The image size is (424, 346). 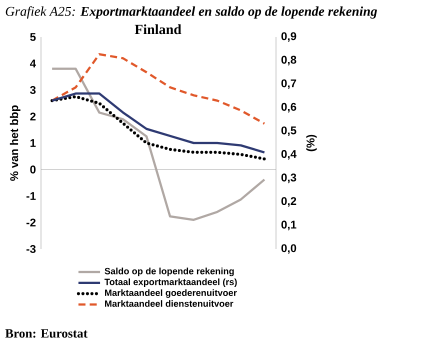 I want to click on legend-label: Marktaandeel dienstenuitvoer, so click(x=169, y=303).